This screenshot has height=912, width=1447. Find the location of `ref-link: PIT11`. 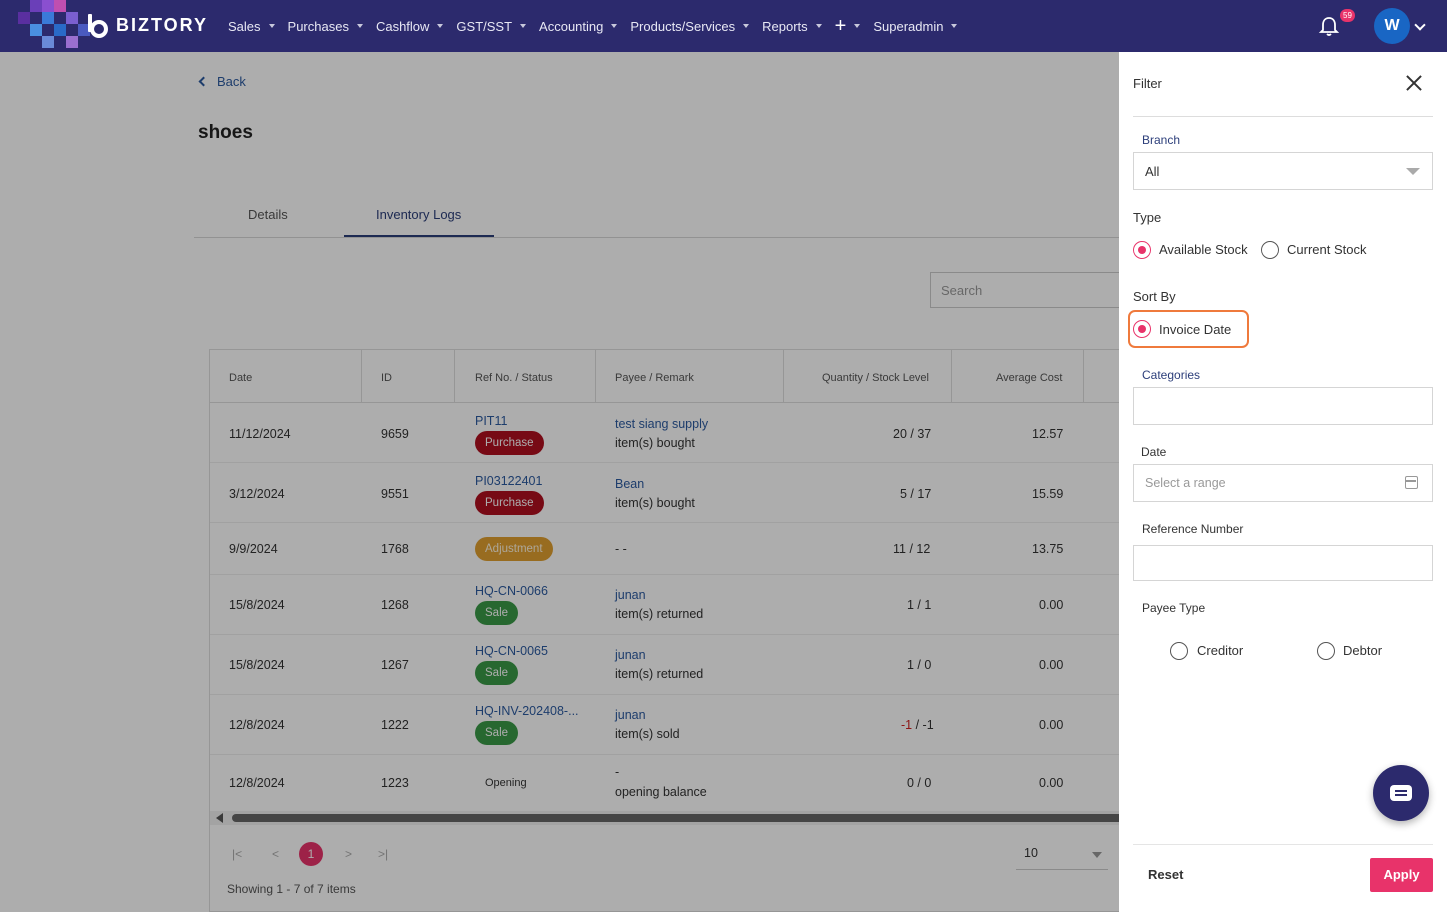

ref-link: PIT11 is located at coordinates (491, 421).